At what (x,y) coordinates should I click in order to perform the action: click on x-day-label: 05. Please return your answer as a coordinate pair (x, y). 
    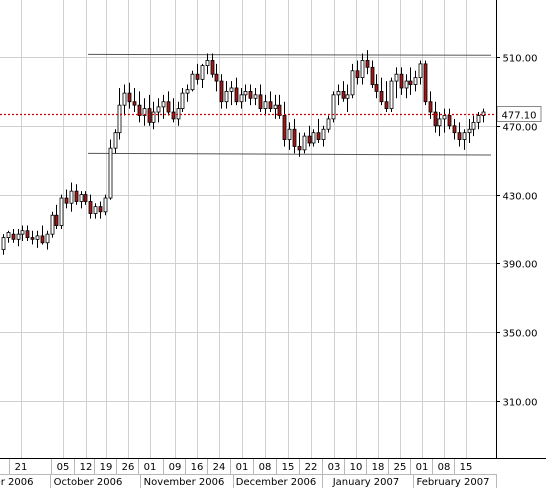
    Looking at the image, I should click on (63, 467).